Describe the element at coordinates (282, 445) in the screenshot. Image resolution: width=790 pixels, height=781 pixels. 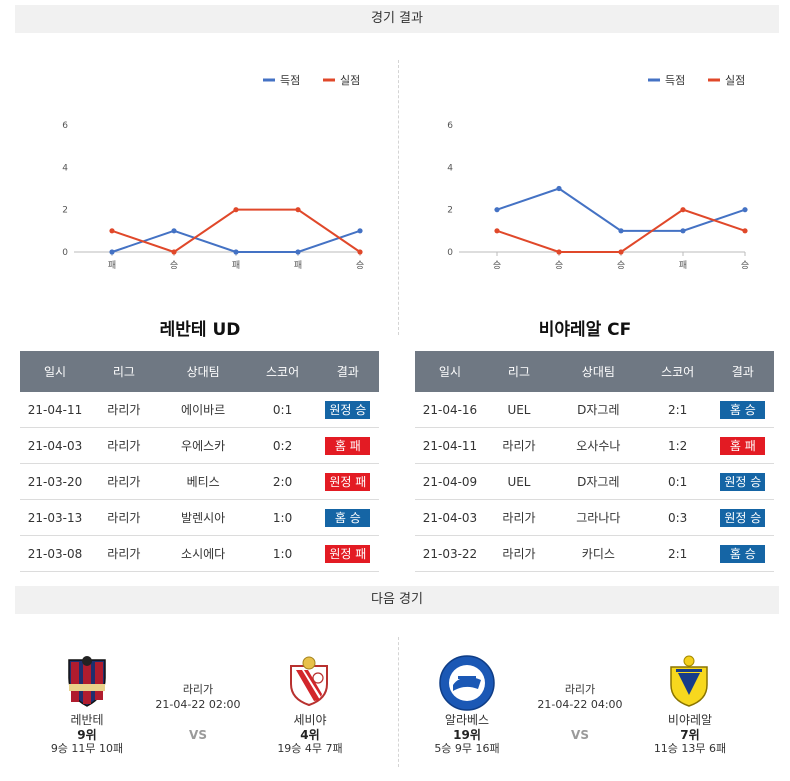
I see `cell-score: 0:2` at that location.